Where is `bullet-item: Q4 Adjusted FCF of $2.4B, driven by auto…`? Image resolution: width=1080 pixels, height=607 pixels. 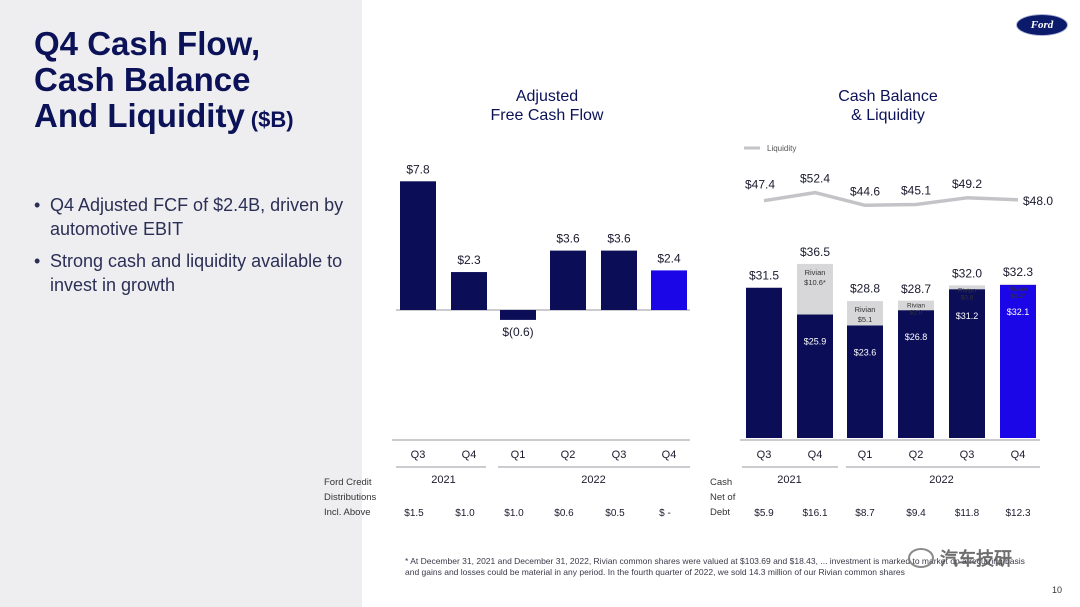
bullet-item: Q4 Adjusted FCF of $2.4B, driven by auto… is located at coordinates (194, 217).